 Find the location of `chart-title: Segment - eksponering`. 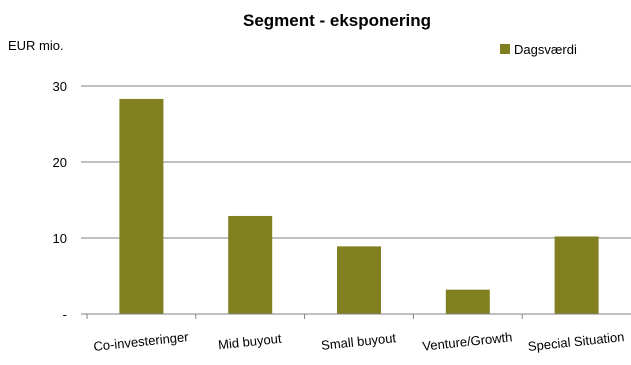

chart-title: Segment - eksponering is located at coordinates (337, 20).